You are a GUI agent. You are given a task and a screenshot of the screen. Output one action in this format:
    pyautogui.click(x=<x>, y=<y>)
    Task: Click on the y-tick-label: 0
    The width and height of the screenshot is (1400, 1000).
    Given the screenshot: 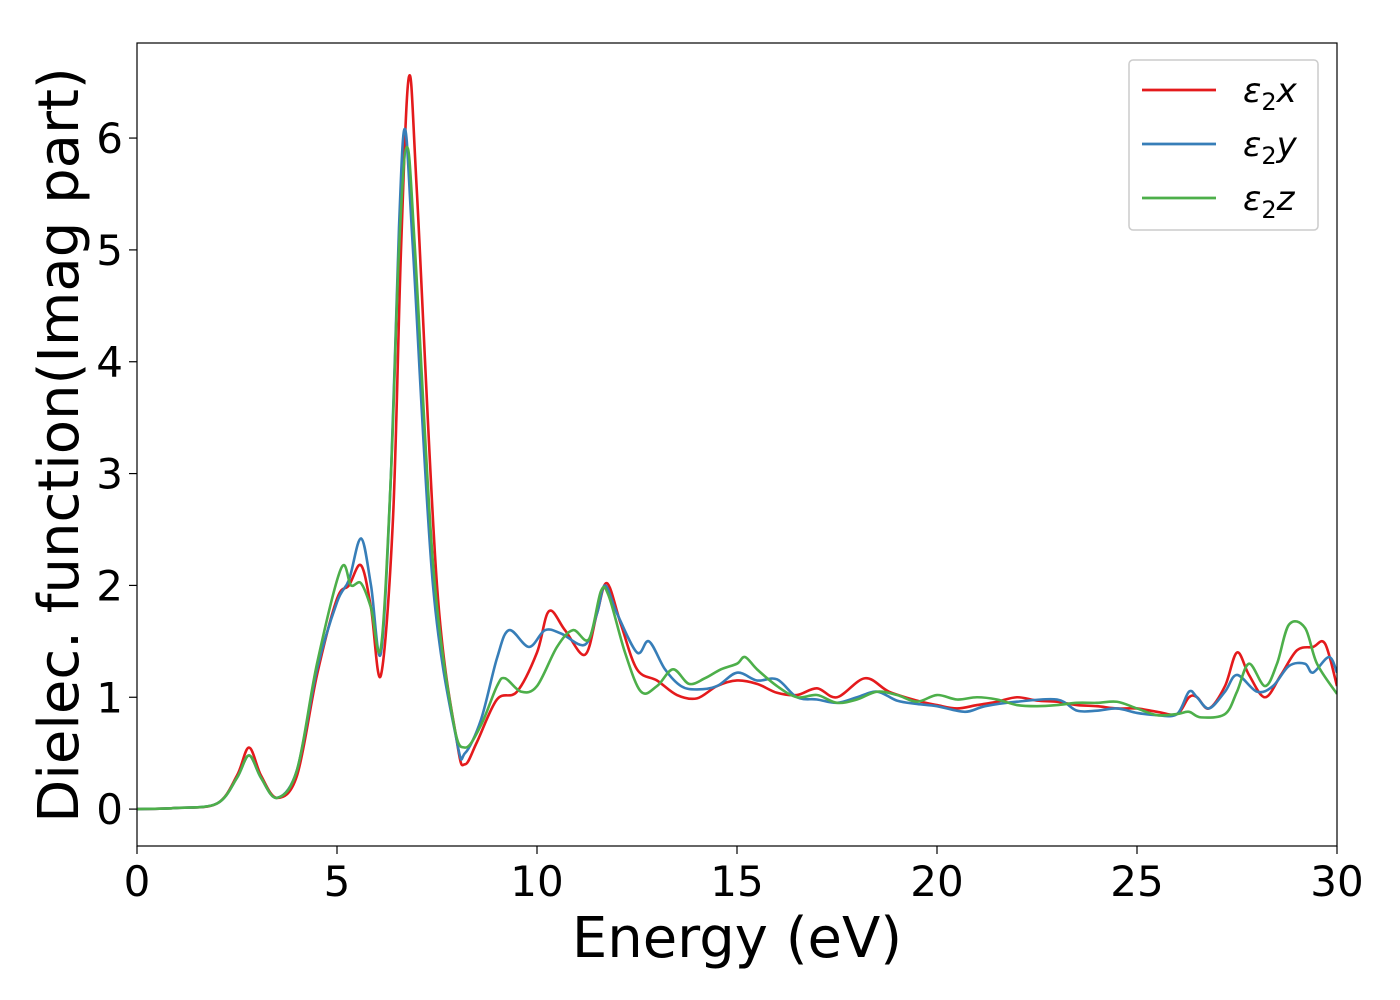 What is the action you would take?
    pyautogui.click(x=109, y=809)
    